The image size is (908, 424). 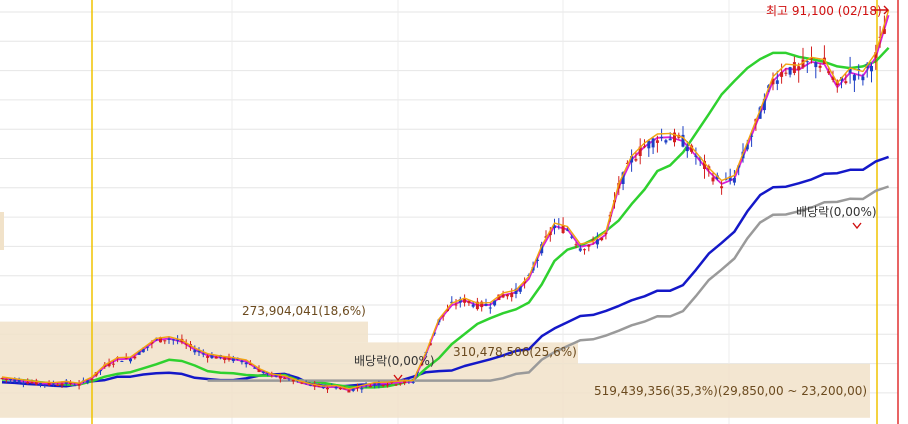 I want to click on volume-profile-label-2: 310,478,506(25,6%), so click(x=515, y=352).